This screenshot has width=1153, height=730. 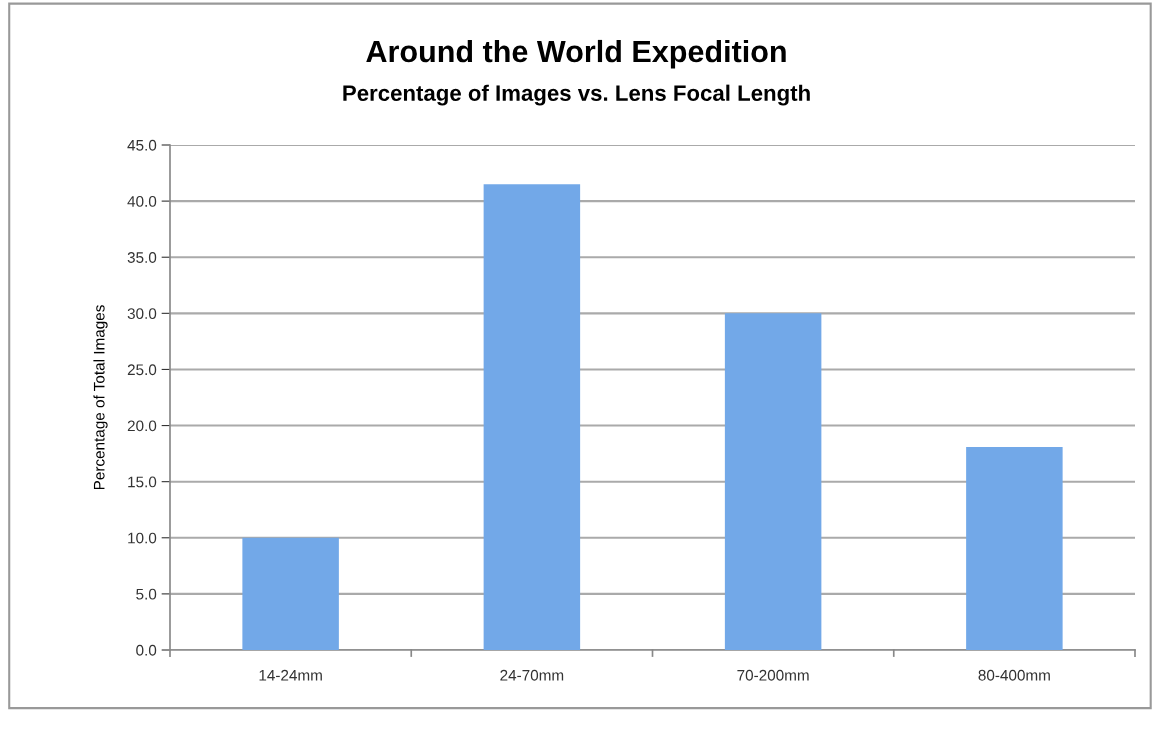 I want to click on chart-title: Around the World Expedition, so click(x=576, y=54).